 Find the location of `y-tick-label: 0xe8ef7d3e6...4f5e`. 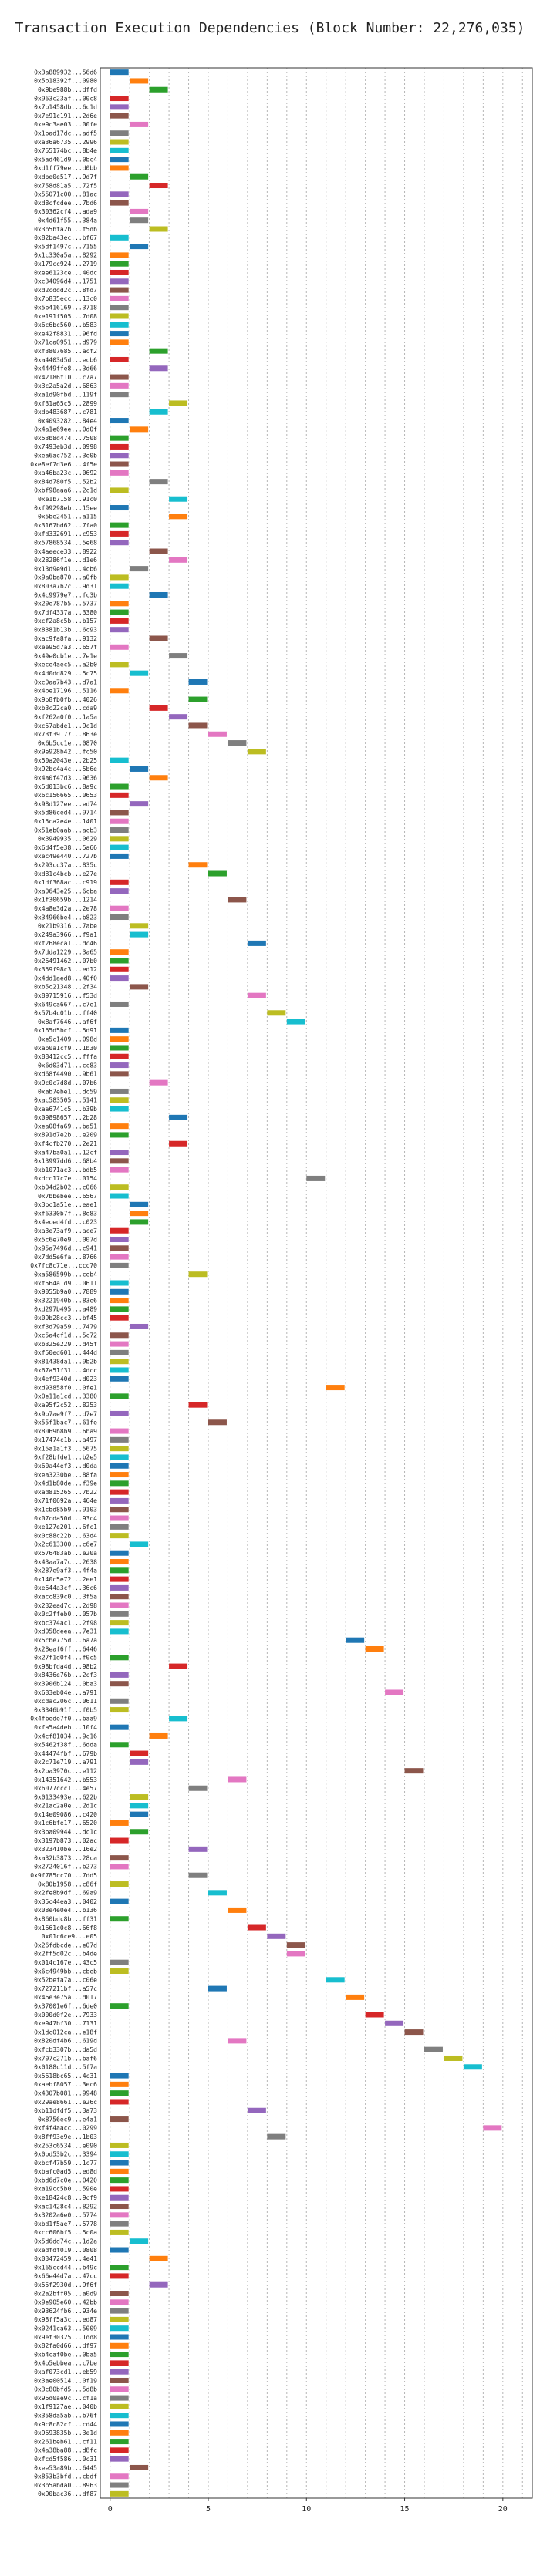

y-tick-label: 0xe8ef7d3e6...4f5e is located at coordinates (63, 464).